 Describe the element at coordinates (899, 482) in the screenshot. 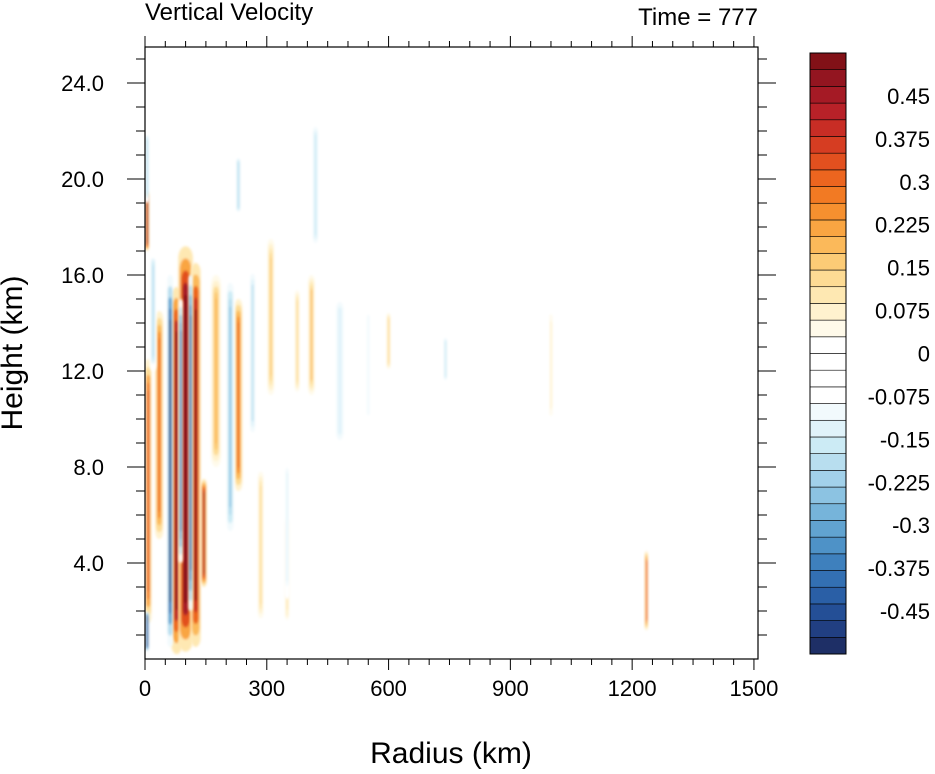

I see `colorbar-label: -0.225` at that location.